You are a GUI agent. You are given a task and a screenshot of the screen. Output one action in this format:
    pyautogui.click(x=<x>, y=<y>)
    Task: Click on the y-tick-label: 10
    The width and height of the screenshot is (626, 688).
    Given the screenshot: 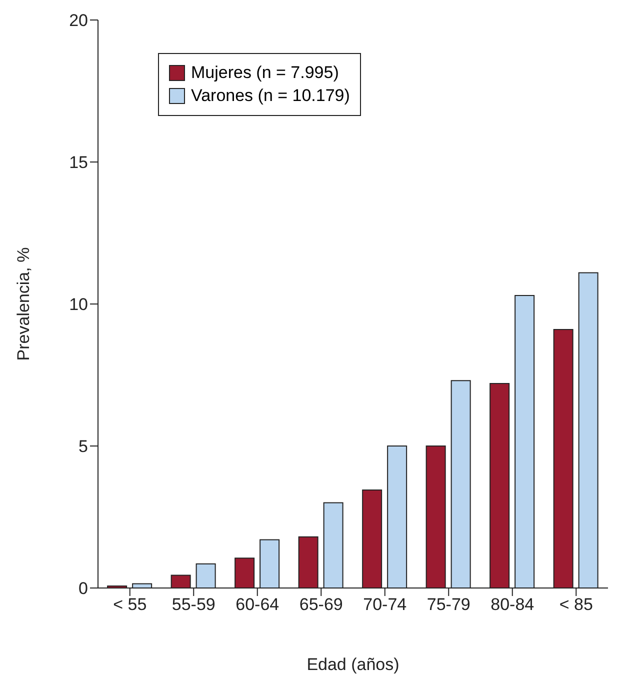 What is the action you would take?
    pyautogui.click(x=78, y=304)
    